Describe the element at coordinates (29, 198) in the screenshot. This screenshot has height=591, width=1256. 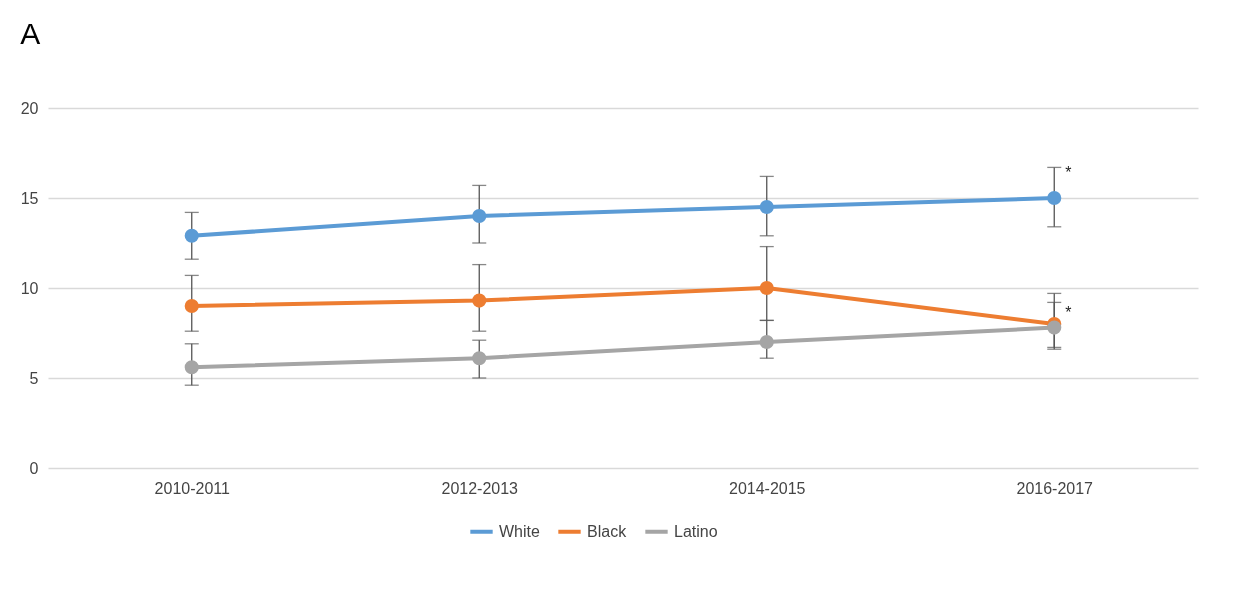
I see `y-tick-label: 15` at that location.